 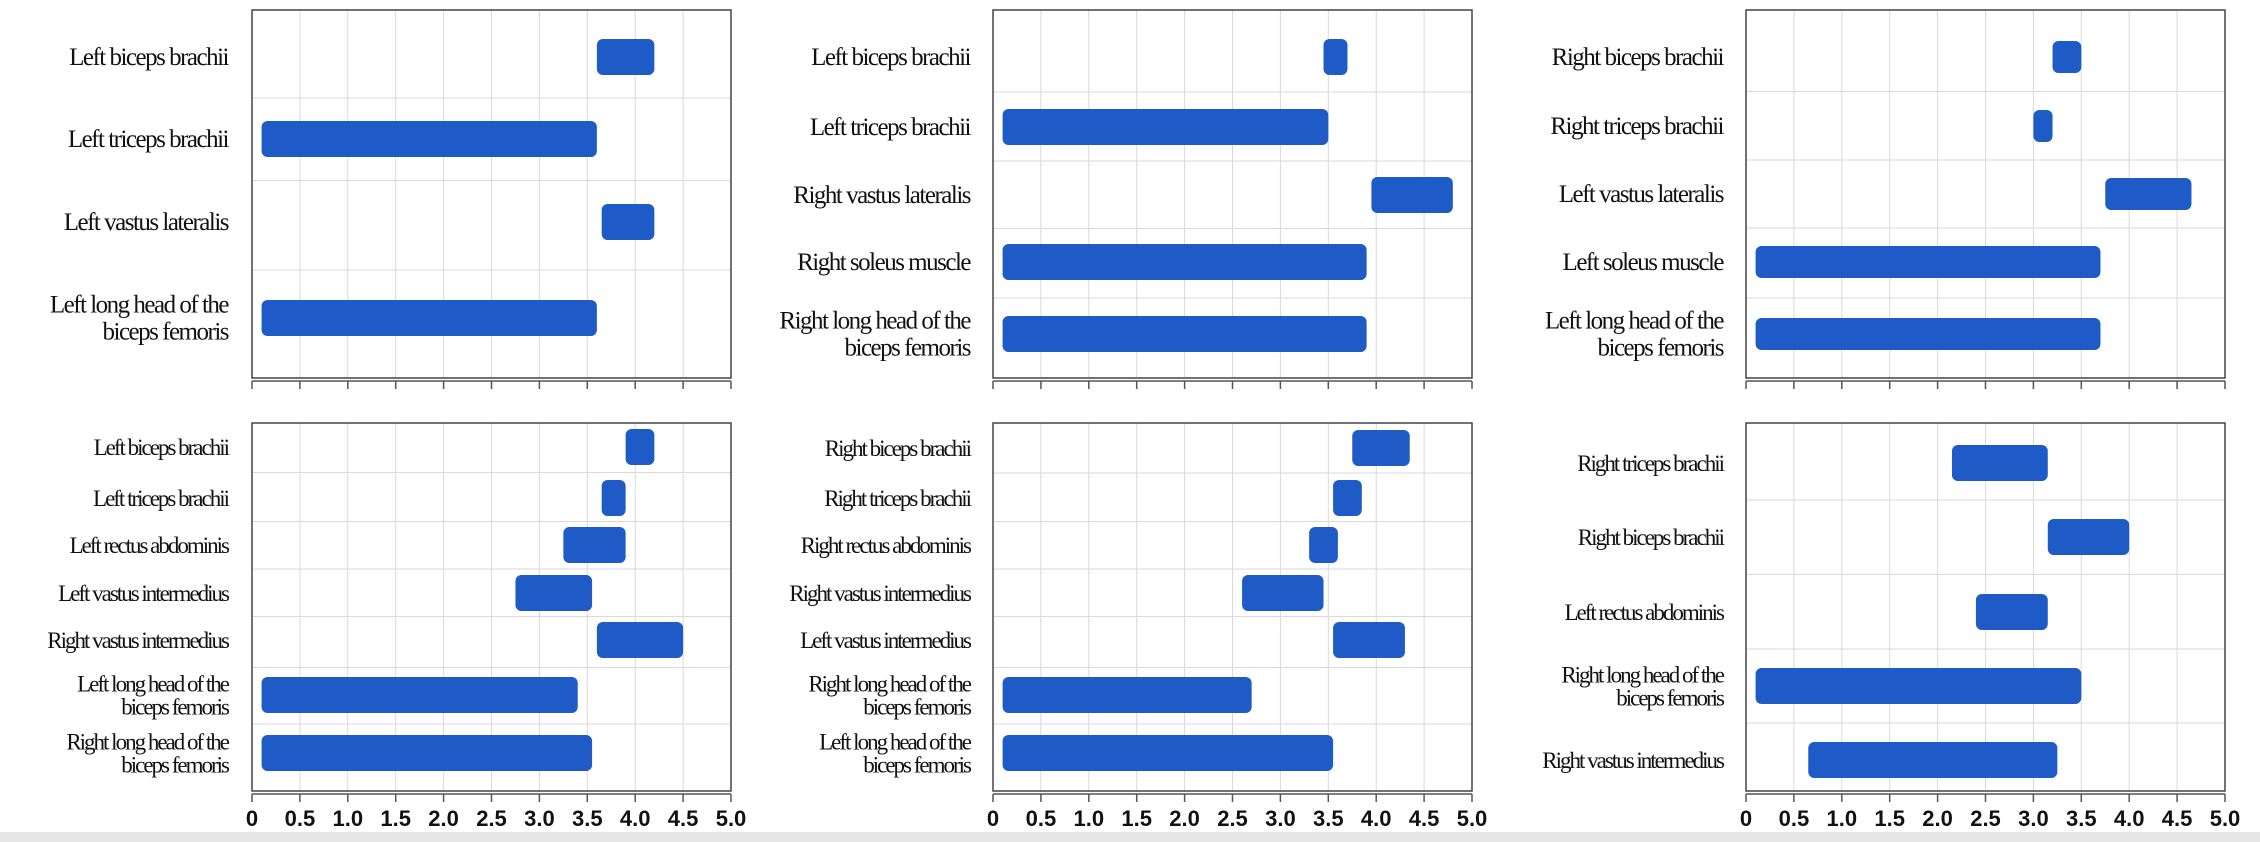 I want to click on category-label: Right rectus abdominis, so click(x=886, y=545).